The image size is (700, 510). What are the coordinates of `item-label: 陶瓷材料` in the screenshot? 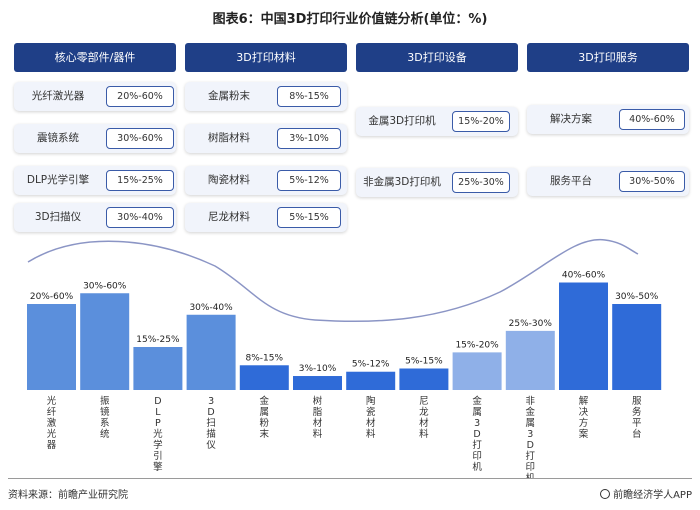 It's located at (229, 180).